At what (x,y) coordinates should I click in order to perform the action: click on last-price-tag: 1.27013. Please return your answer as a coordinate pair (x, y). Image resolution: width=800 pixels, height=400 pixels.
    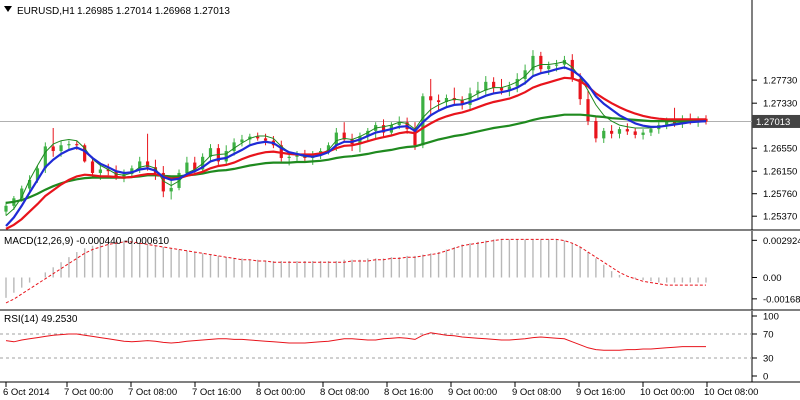
    Looking at the image, I should click on (776, 121).